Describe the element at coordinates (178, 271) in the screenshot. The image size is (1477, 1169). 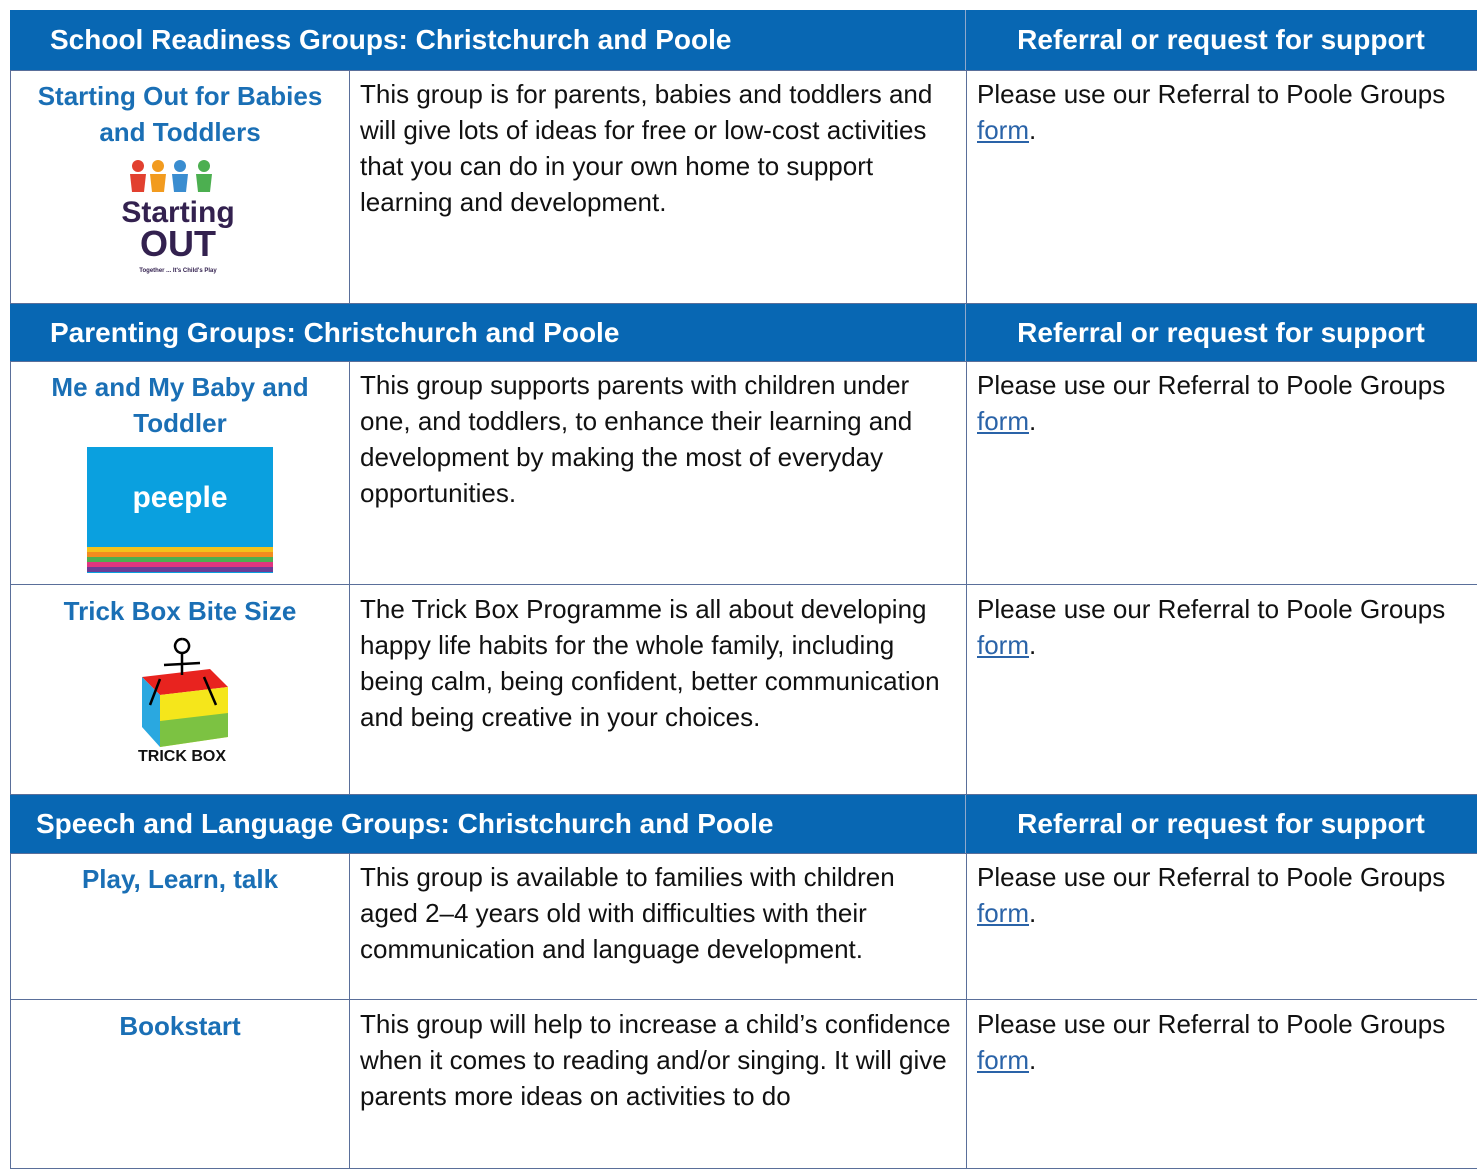
I see `logo-text: Together ... It's Child's Play` at that location.